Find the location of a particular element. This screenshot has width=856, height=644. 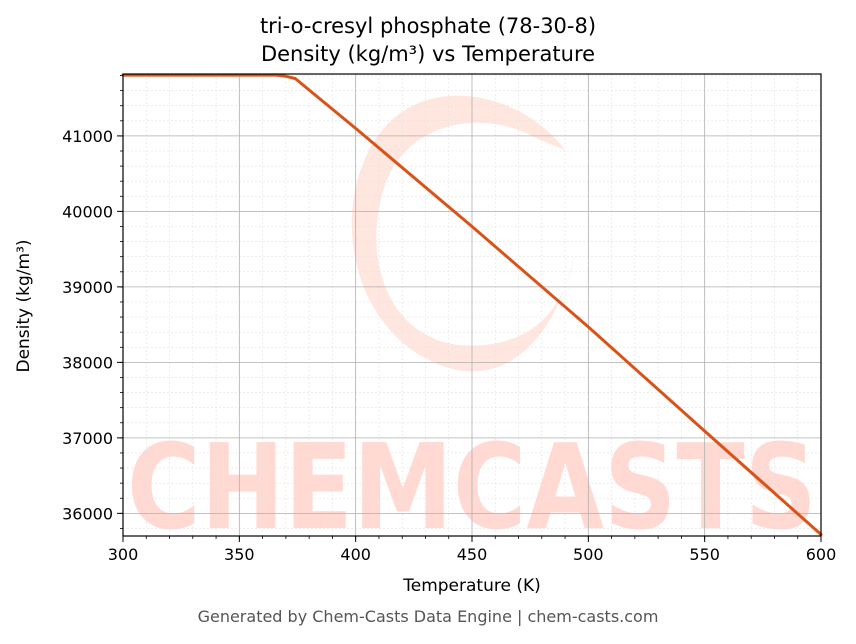

y-axis: 36000 37000 38000 39000 40000 41000 is located at coordinates (92, 302).